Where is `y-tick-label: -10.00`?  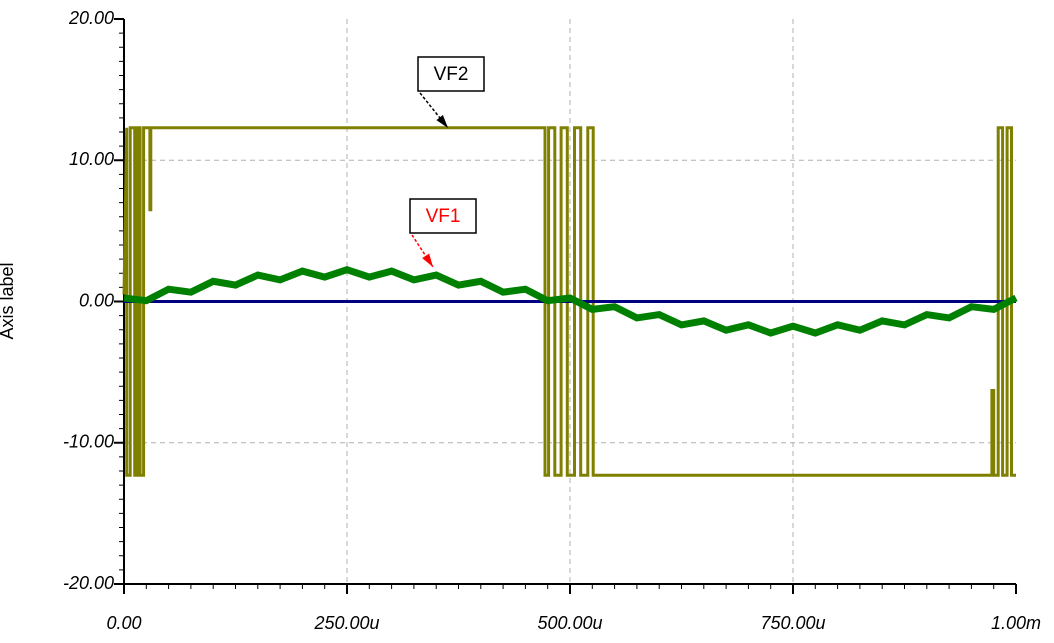
y-tick-label: -10.00 is located at coordinates (88, 442).